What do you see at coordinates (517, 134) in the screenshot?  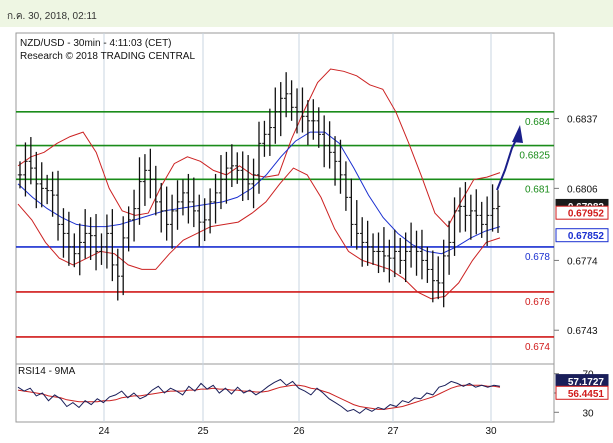 I see `forecast-arrow-head` at bounding box center [517, 134].